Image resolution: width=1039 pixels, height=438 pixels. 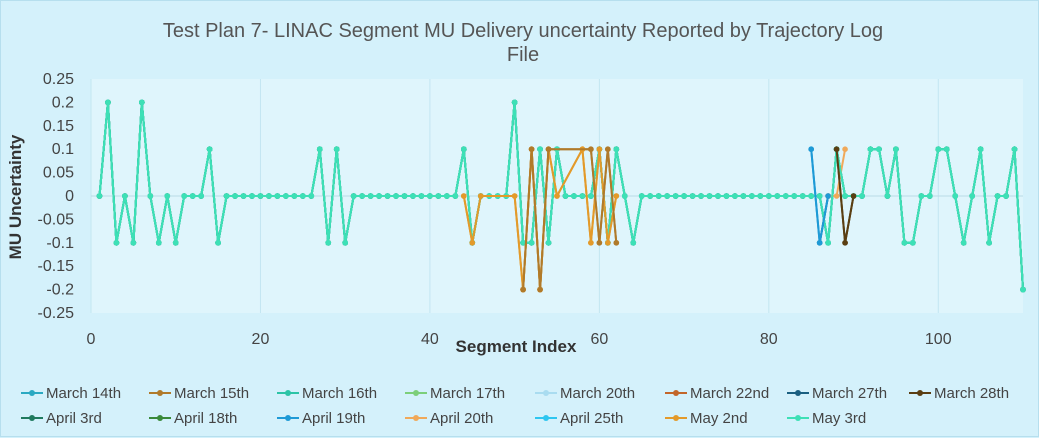 What do you see at coordinates (15, 196) in the screenshot?
I see `y-axis-title: MU Uncertainty` at bounding box center [15, 196].